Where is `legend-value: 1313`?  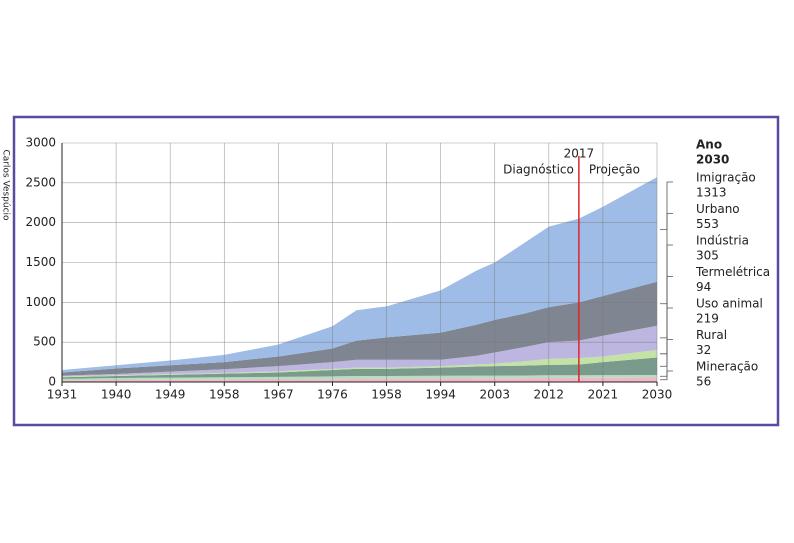
legend-value: 1313 is located at coordinates (711, 193).